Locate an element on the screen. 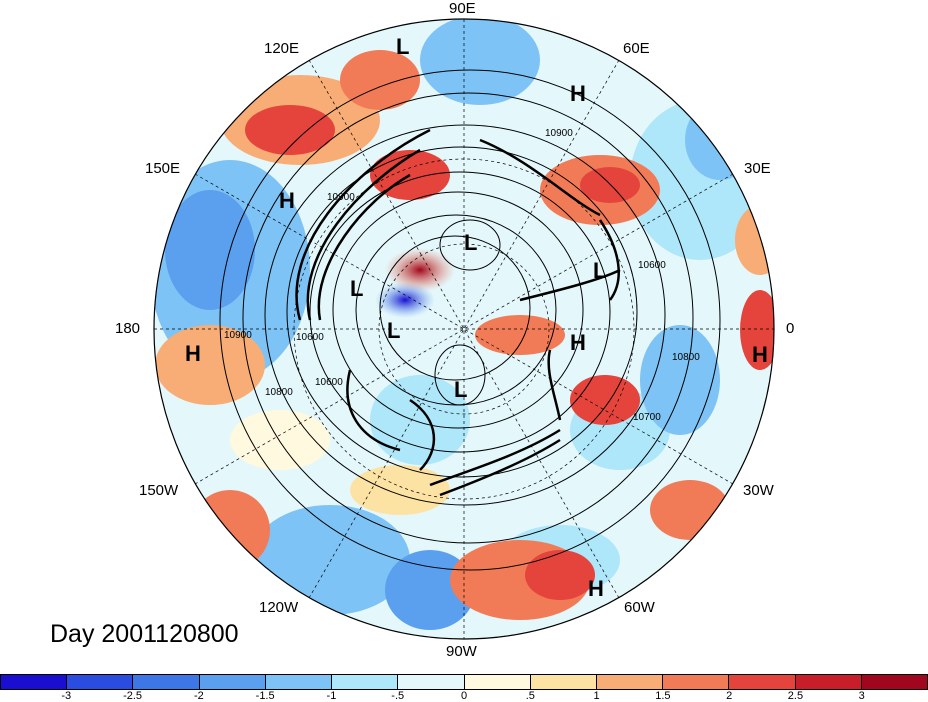 The width and height of the screenshot is (928, 702). lon-label-upper-left: 120E is located at coordinates (282, 48).